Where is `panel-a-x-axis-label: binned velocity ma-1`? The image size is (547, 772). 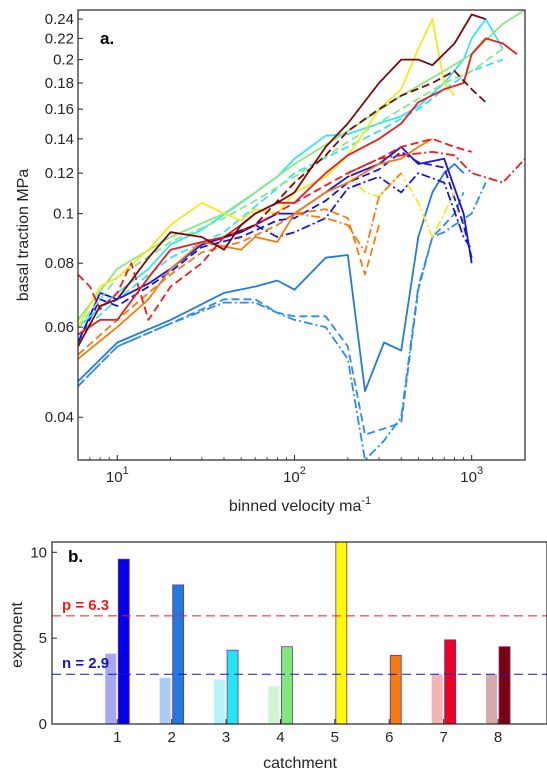
panel-a-x-axis-label: binned velocity ma-1 is located at coordinates (300, 505).